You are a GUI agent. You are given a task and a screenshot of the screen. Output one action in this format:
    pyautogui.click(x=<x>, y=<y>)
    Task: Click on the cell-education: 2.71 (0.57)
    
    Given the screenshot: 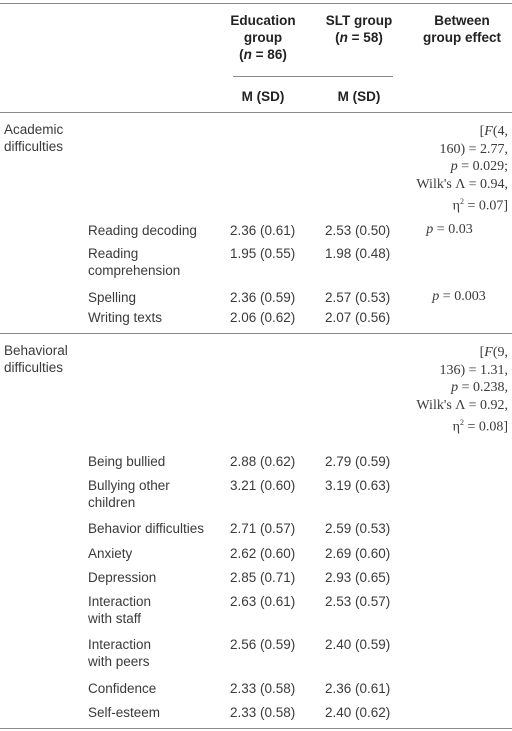 What is the action you would take?
    pyautogui.click(x=263, y=528)
    